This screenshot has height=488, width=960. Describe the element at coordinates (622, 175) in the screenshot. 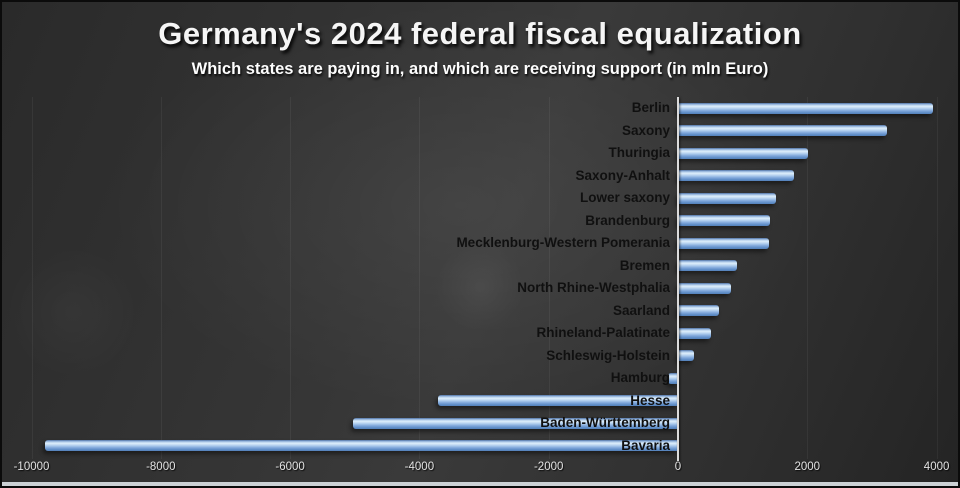

I see `state-label: Saxony-Anhalt` at that location.